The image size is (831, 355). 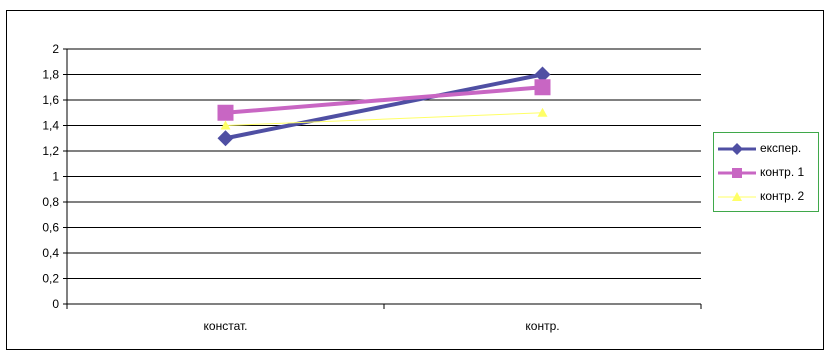 What do you see at coordinates (55, 177) in the screenshot?
I see `y-tick-label: 1` at bounding box center [55, 177].